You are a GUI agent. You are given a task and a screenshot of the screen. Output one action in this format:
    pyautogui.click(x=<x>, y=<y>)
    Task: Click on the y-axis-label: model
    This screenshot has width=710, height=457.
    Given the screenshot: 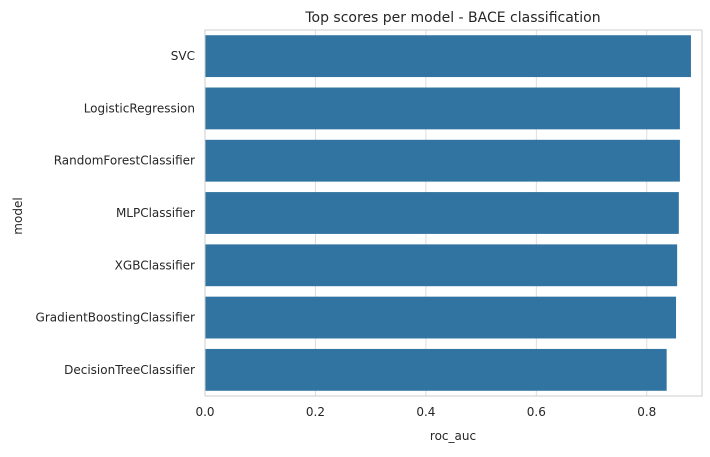 What is the action you would take?
    pyautogui.click(x=18, y=215)
    